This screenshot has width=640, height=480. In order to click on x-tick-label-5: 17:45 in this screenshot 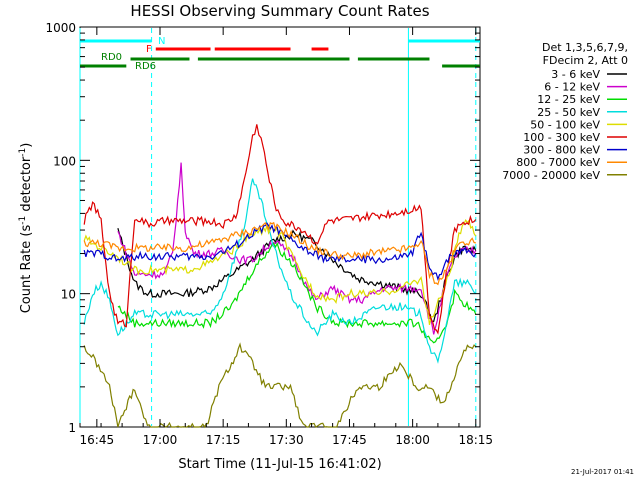, I will do `click(349, 440)`.